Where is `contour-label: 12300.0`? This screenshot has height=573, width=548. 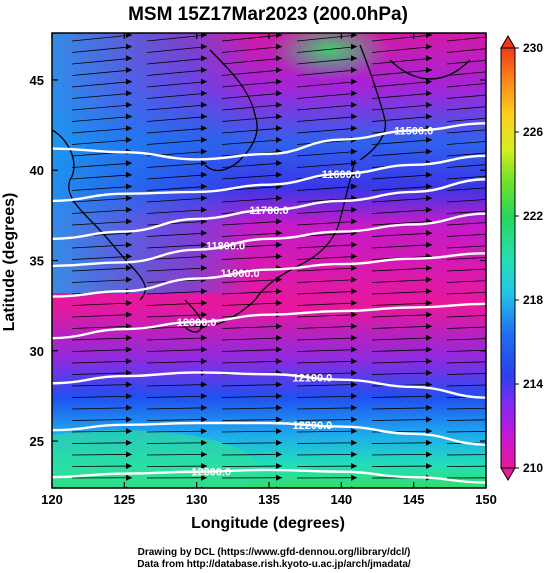
contour-label: 12300.0 is located at coordinates (211, 472).